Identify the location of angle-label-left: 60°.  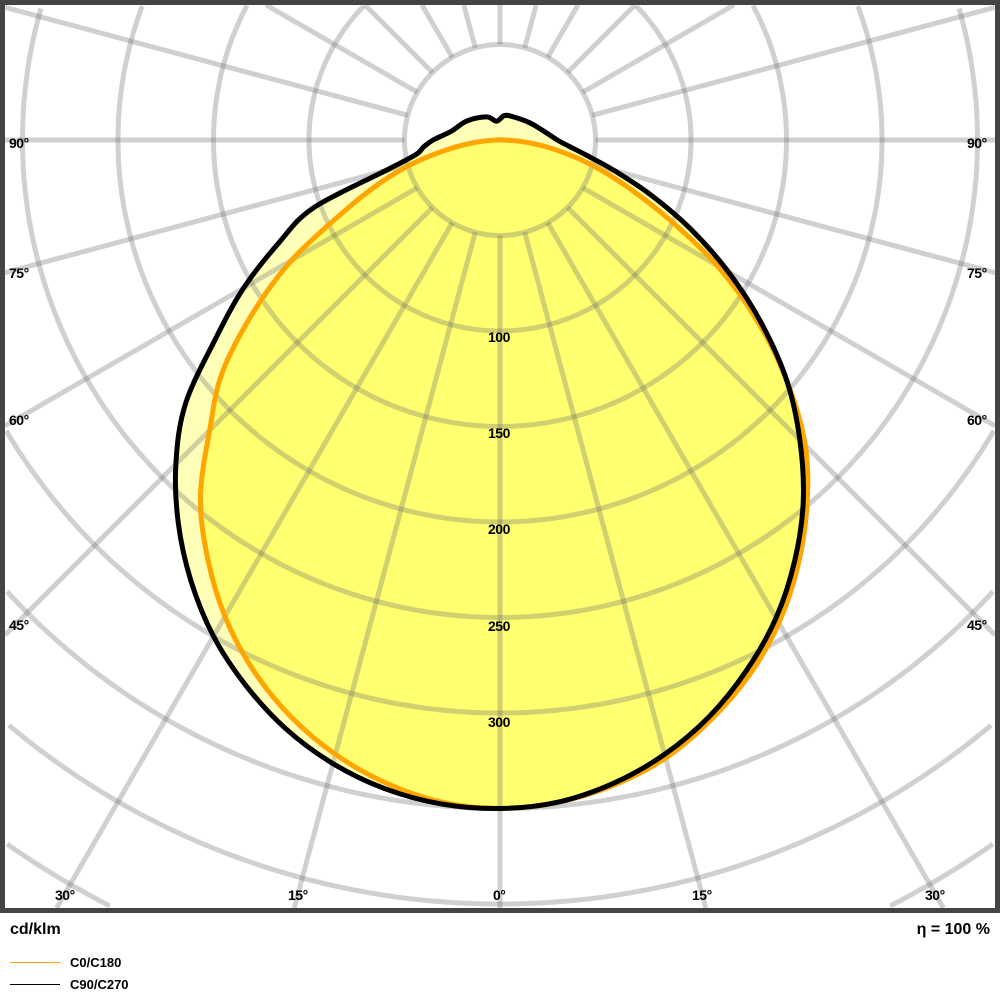
(19, 420).